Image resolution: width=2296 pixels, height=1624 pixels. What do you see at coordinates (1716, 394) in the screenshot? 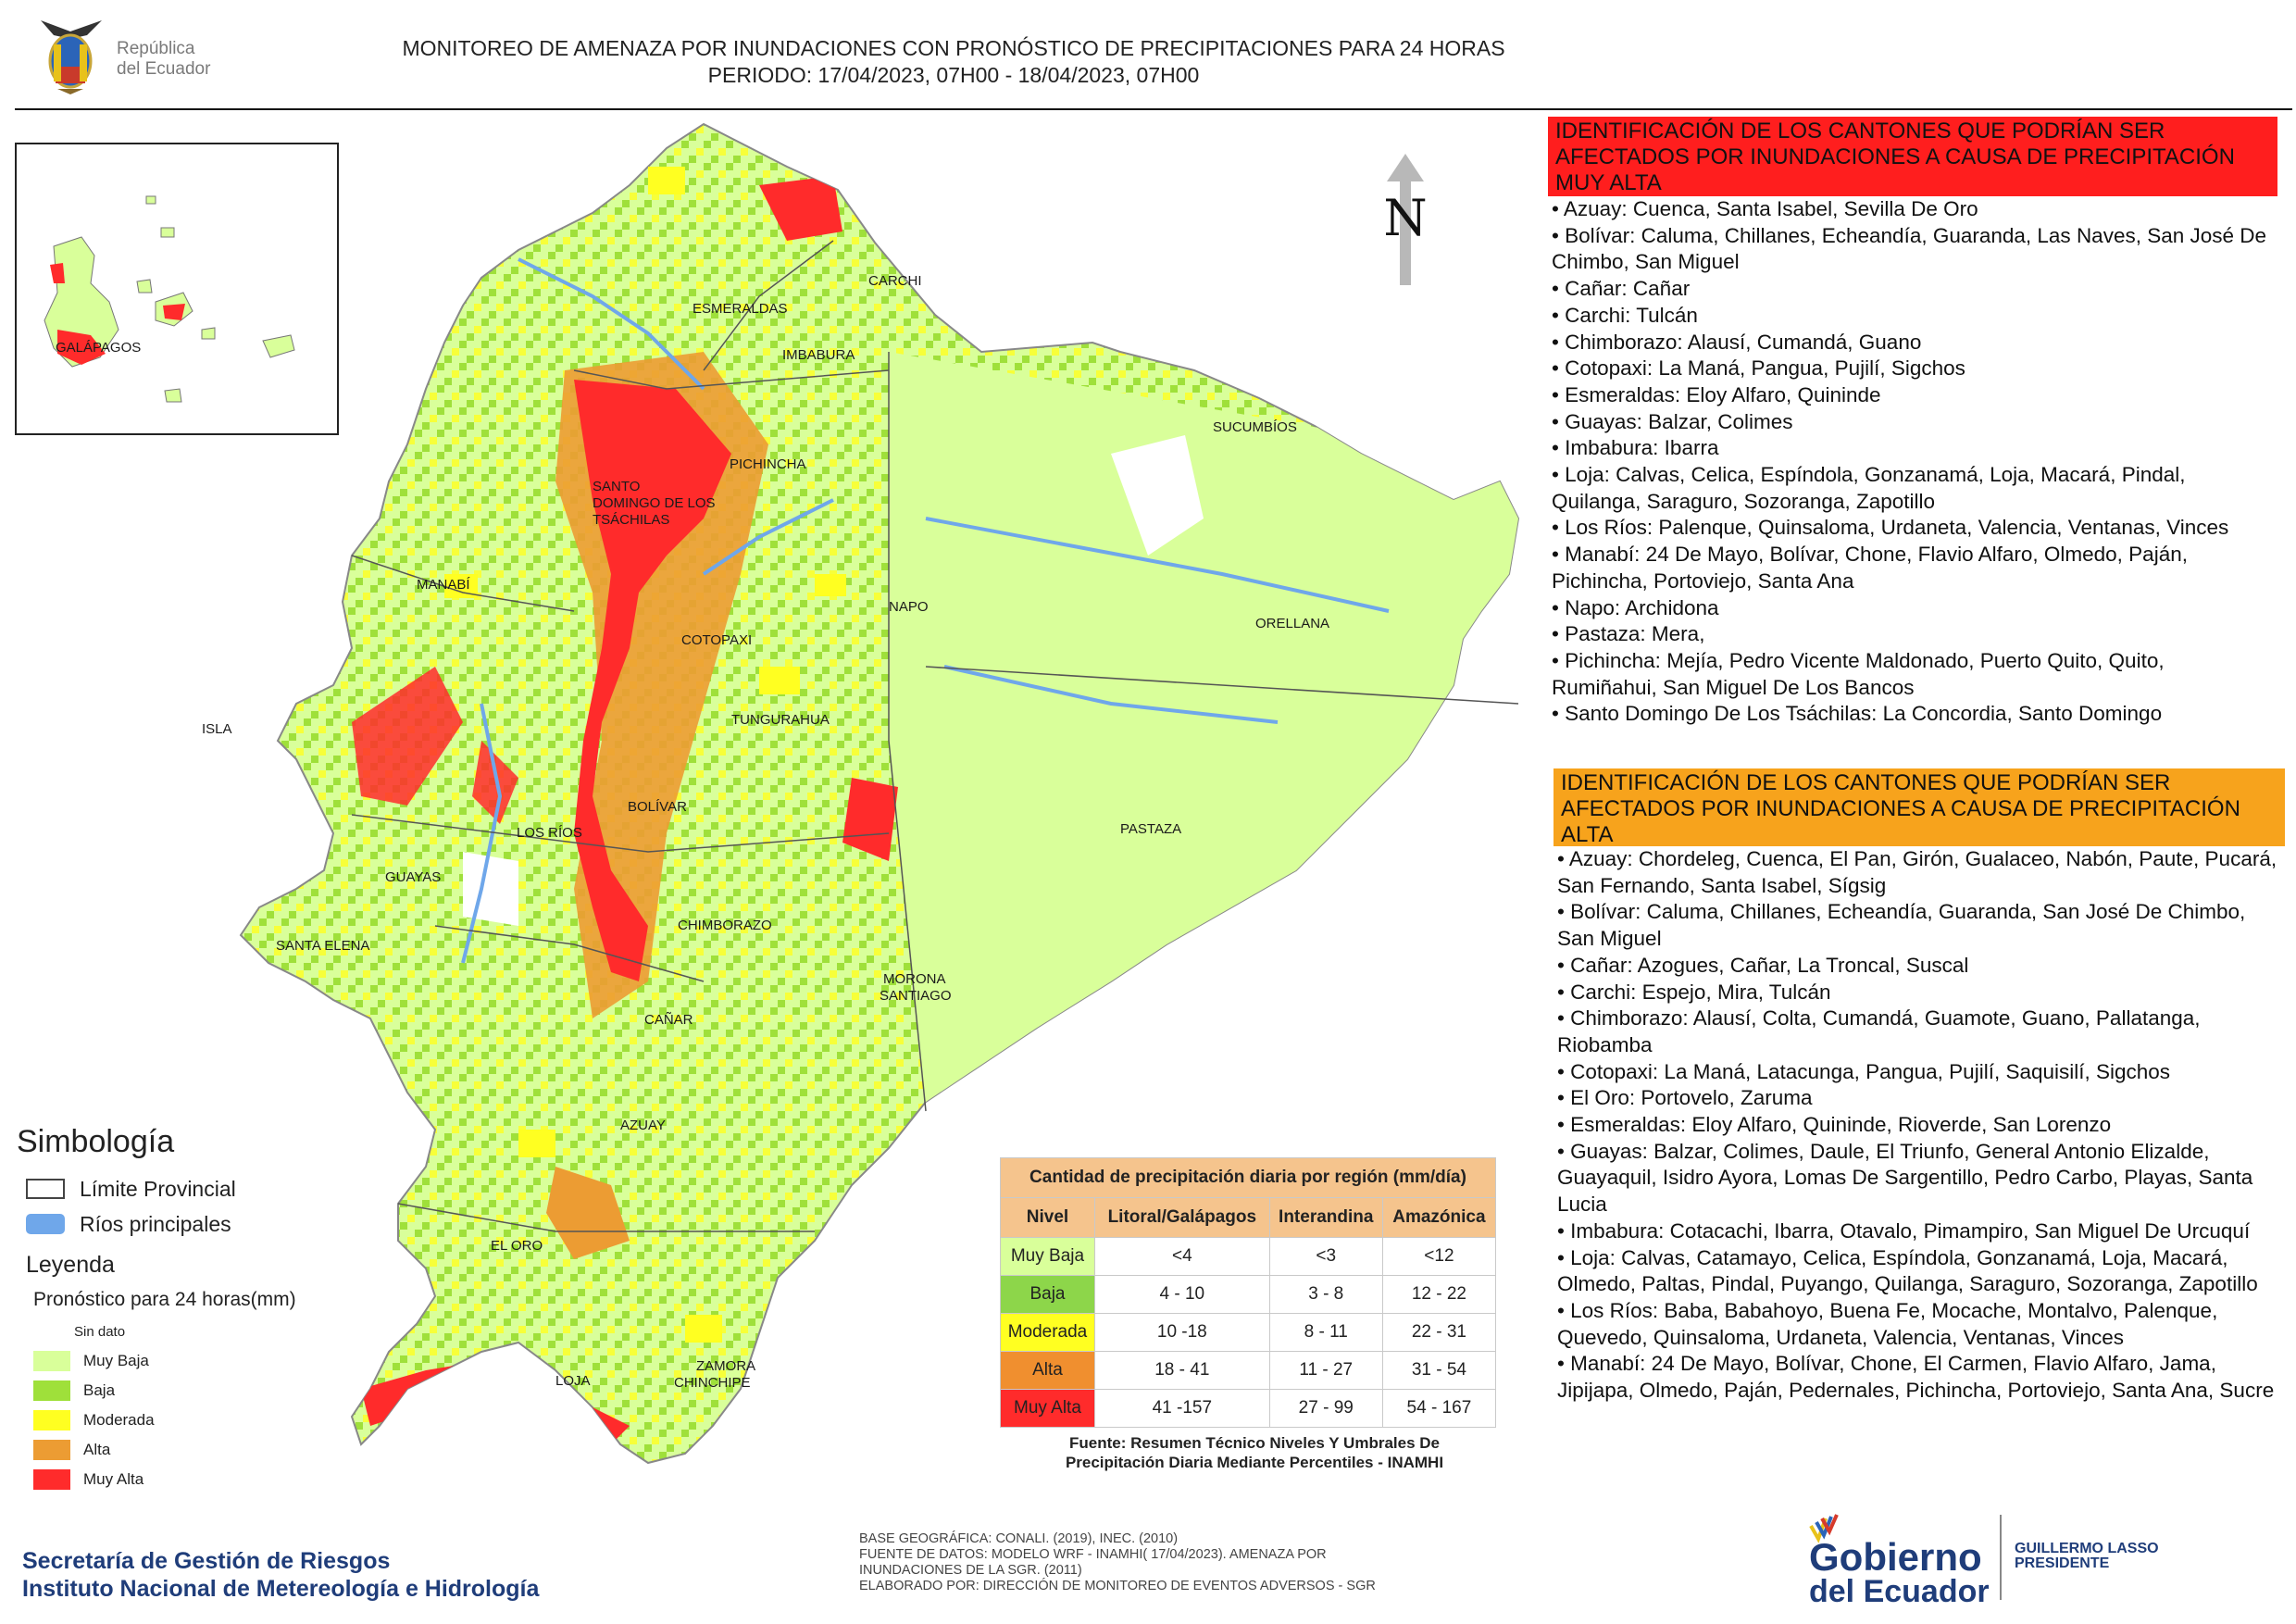
I see `list-item: • Esmeraldas: Eloy Alfaro, Quininde` at bounding box center [1716, 394].